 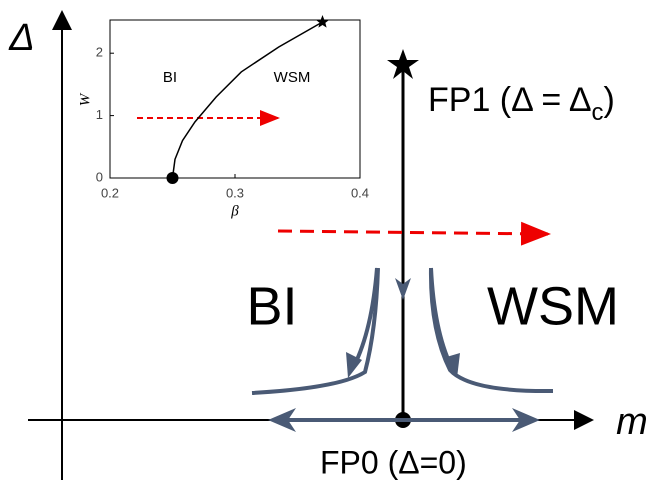 I want to click on flow-lines, so click(x=402, y=344).